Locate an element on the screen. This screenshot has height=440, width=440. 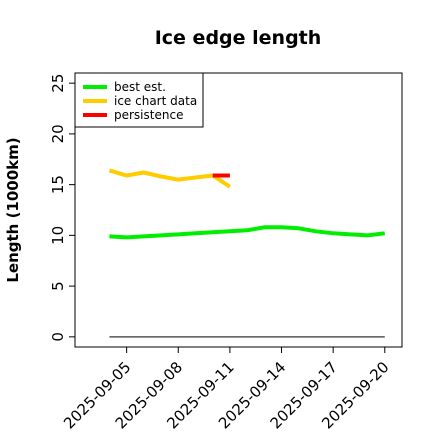
y-tick-label-5: 5 is located at coordinates (58, 286).